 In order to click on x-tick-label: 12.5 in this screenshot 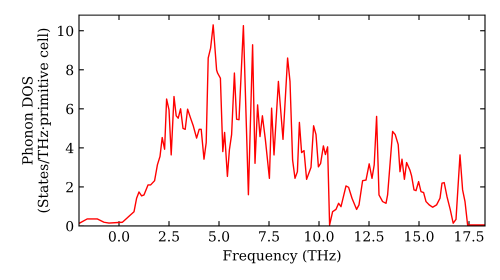, I will do `click(369, 236)`.